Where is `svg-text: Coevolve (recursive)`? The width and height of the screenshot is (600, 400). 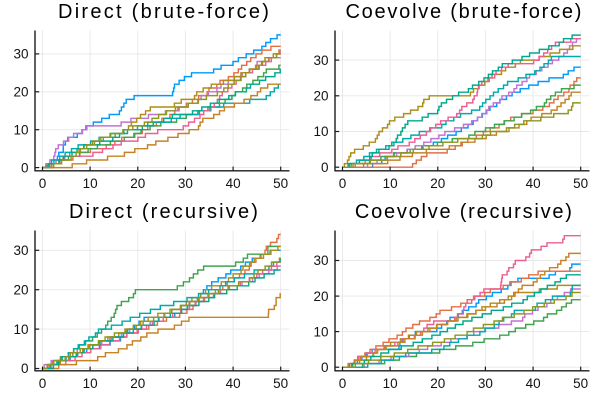 svg-text: Coevolve (recursive) is located at coordinates (464, 212).